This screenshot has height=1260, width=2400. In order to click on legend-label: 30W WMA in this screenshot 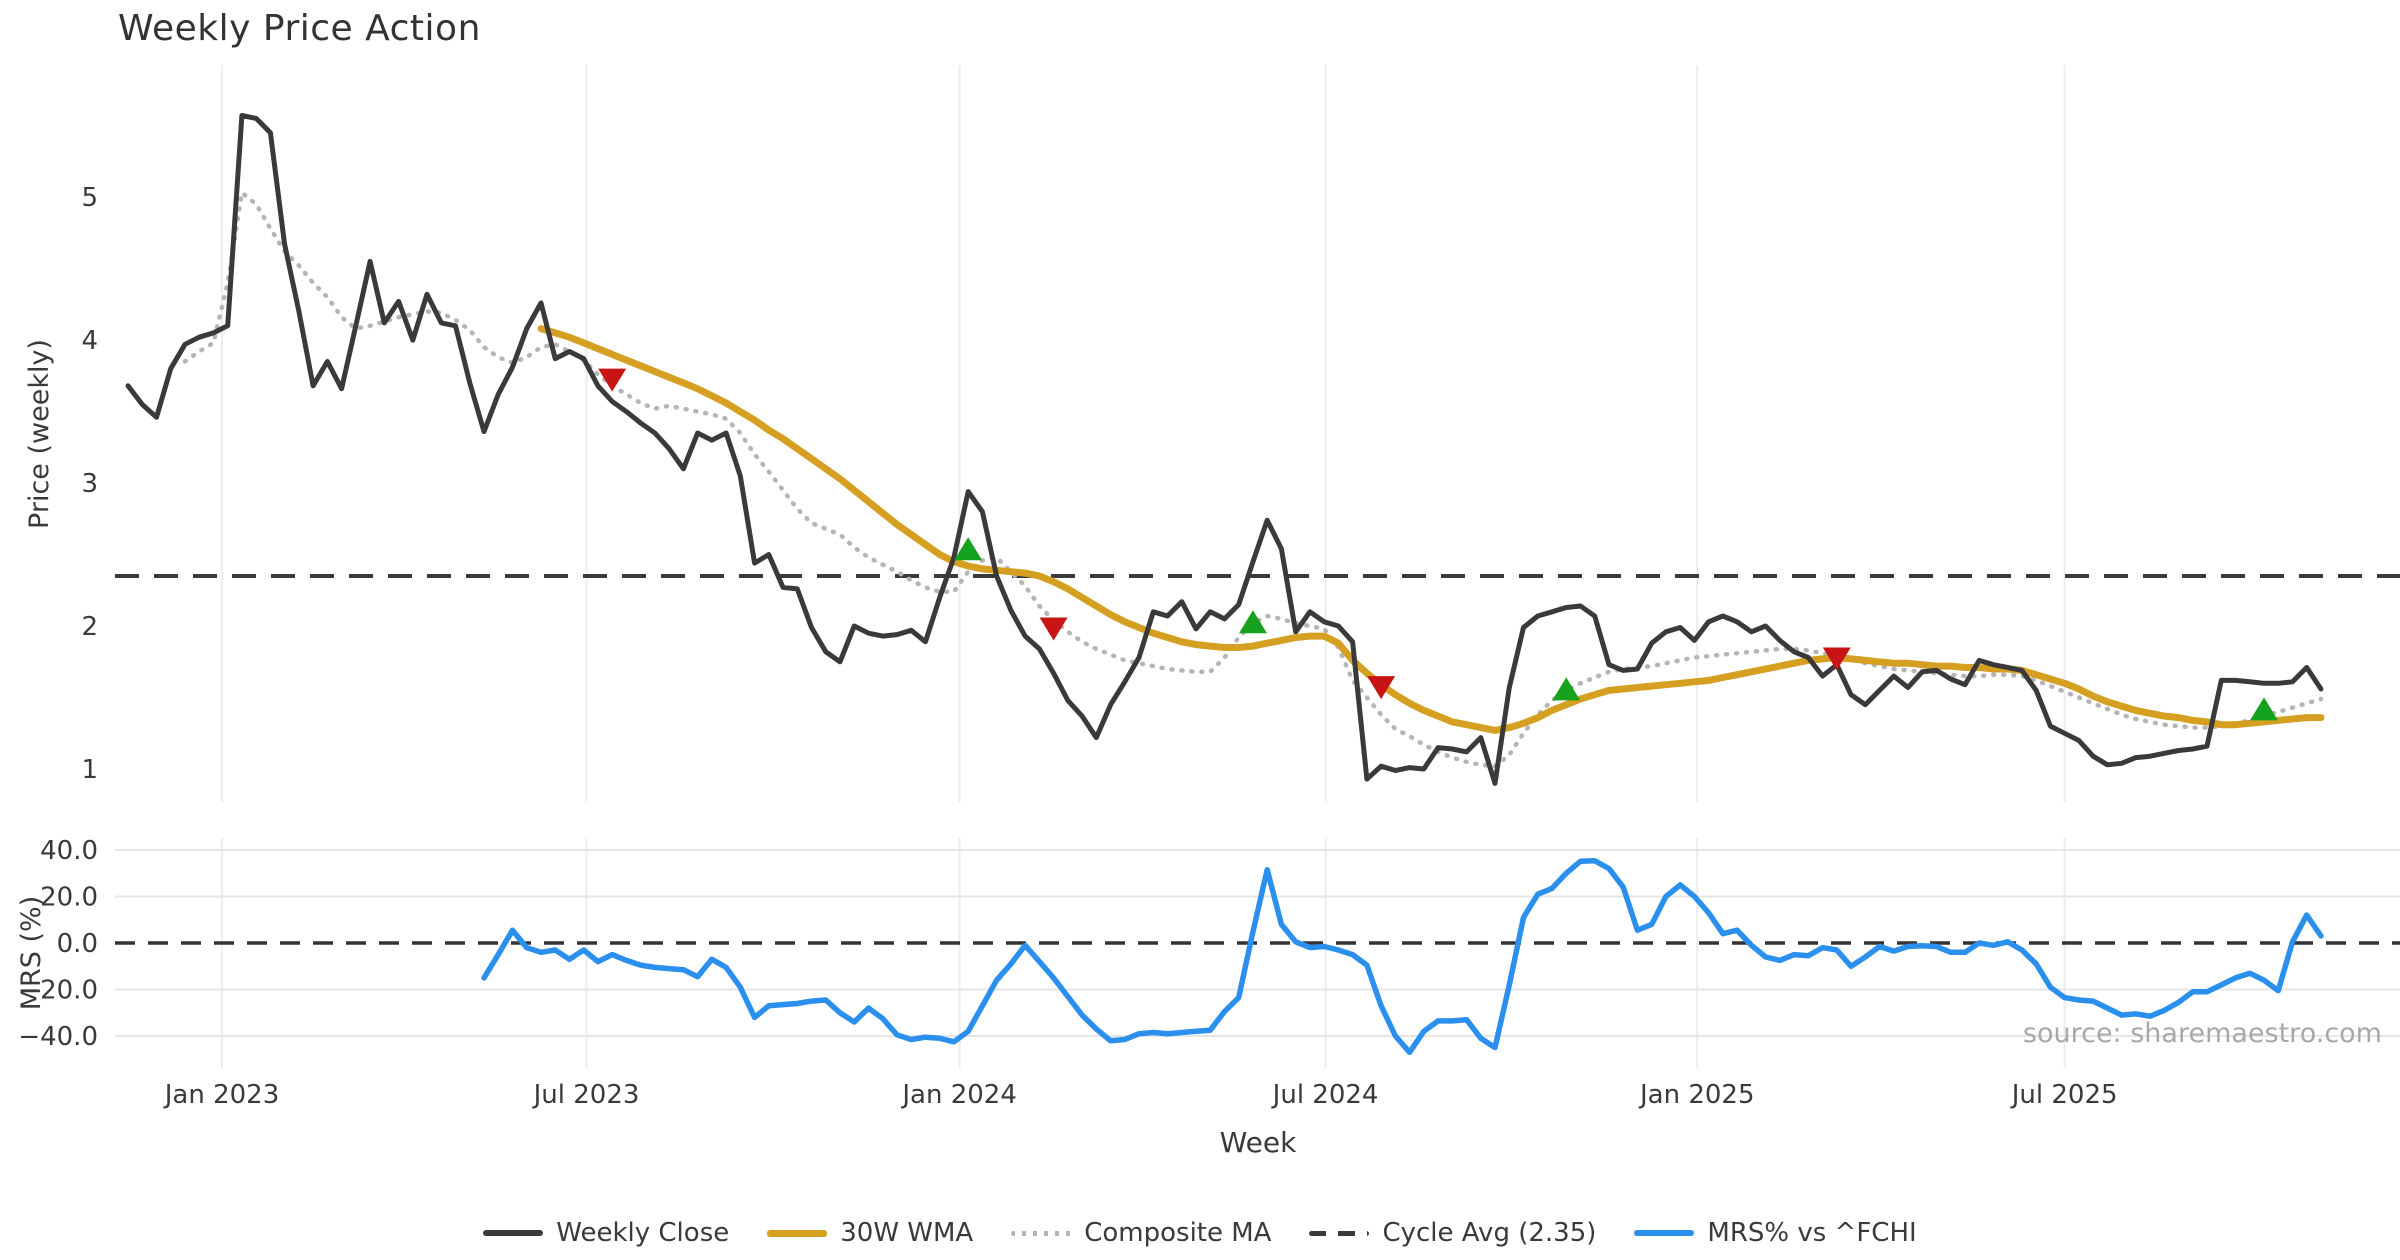, I will do `click(907, 1233)`.